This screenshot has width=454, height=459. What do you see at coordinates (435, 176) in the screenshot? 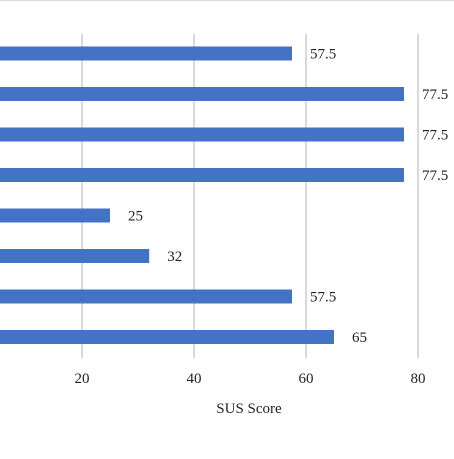
I see `data-label-4: 77.5` at bounding box center [435, 176].